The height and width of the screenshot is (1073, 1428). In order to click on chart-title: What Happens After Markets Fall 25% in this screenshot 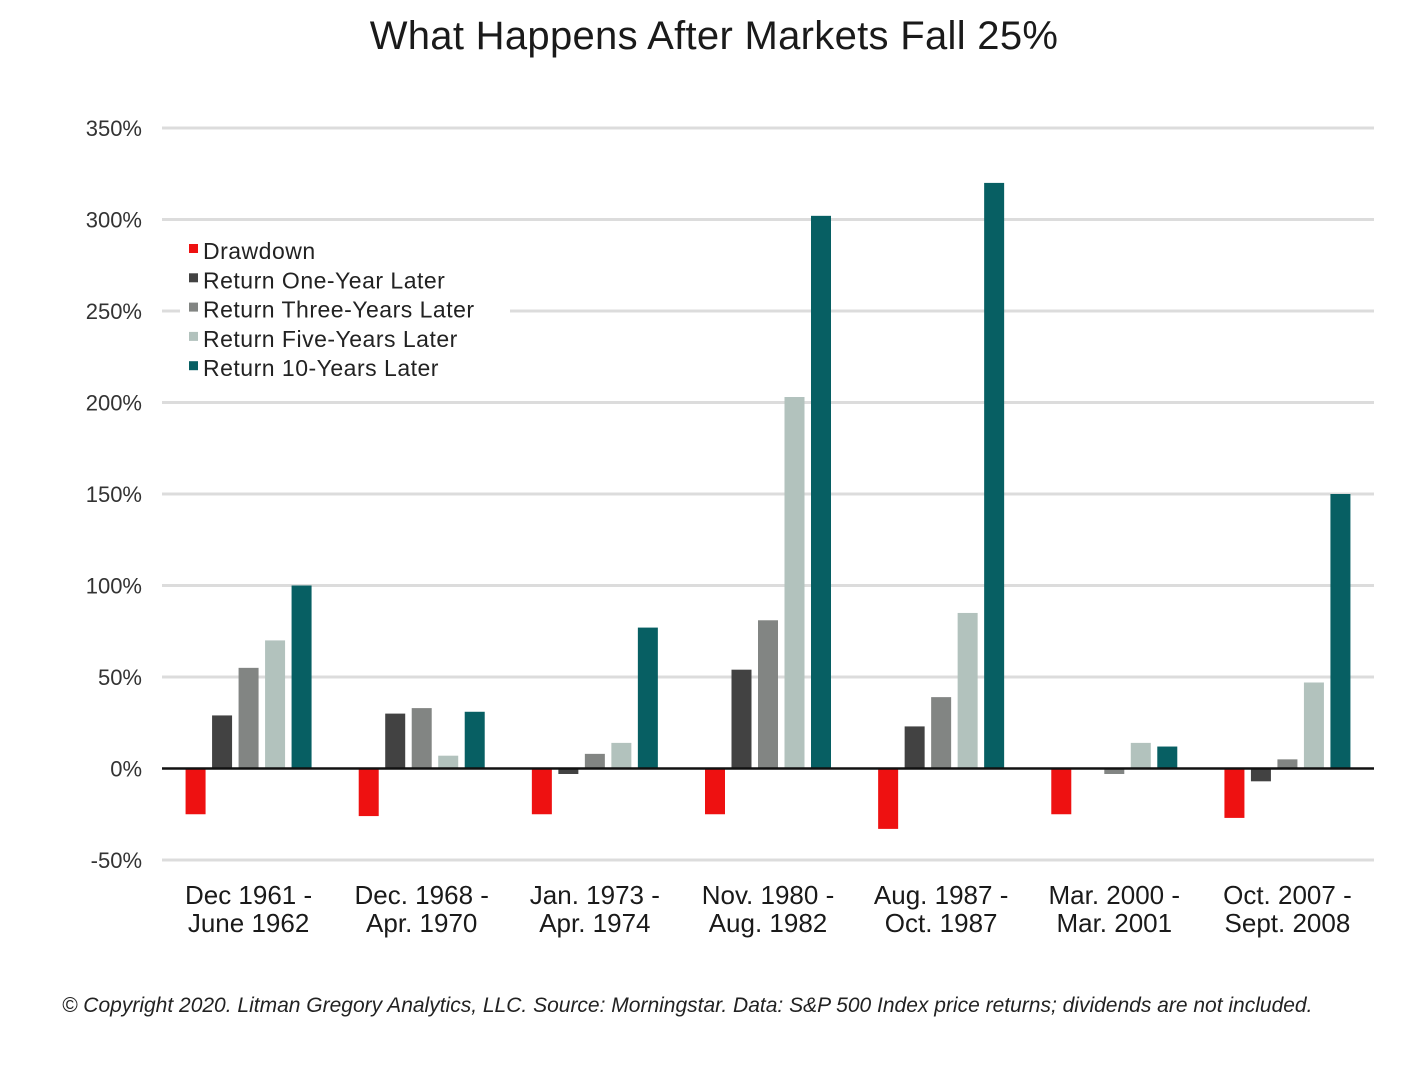, I will do `click(714, 36)`.